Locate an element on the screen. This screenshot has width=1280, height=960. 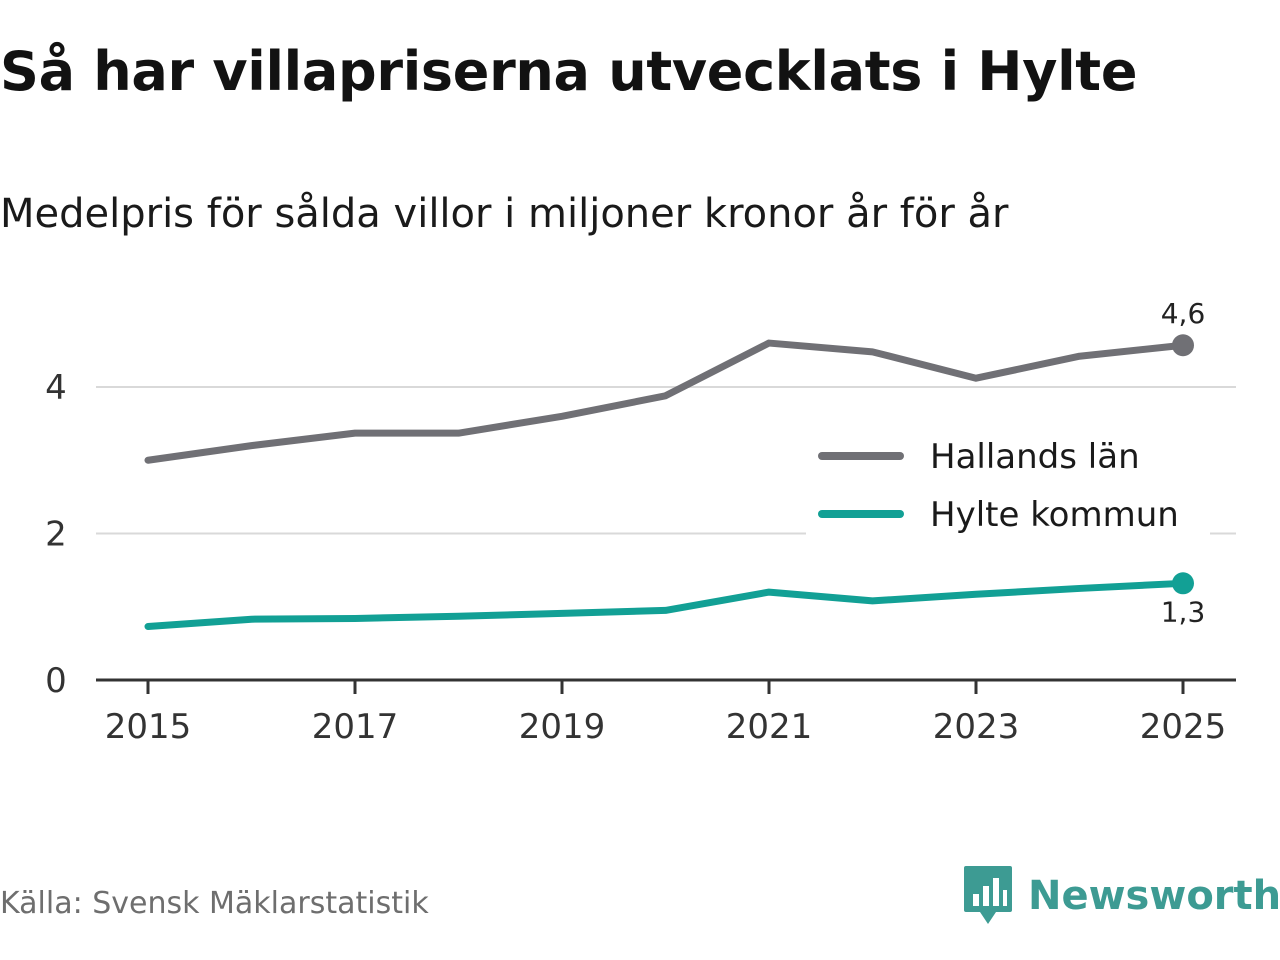
brand-logo: Newsworthy is located at coordinates (1121, 896).